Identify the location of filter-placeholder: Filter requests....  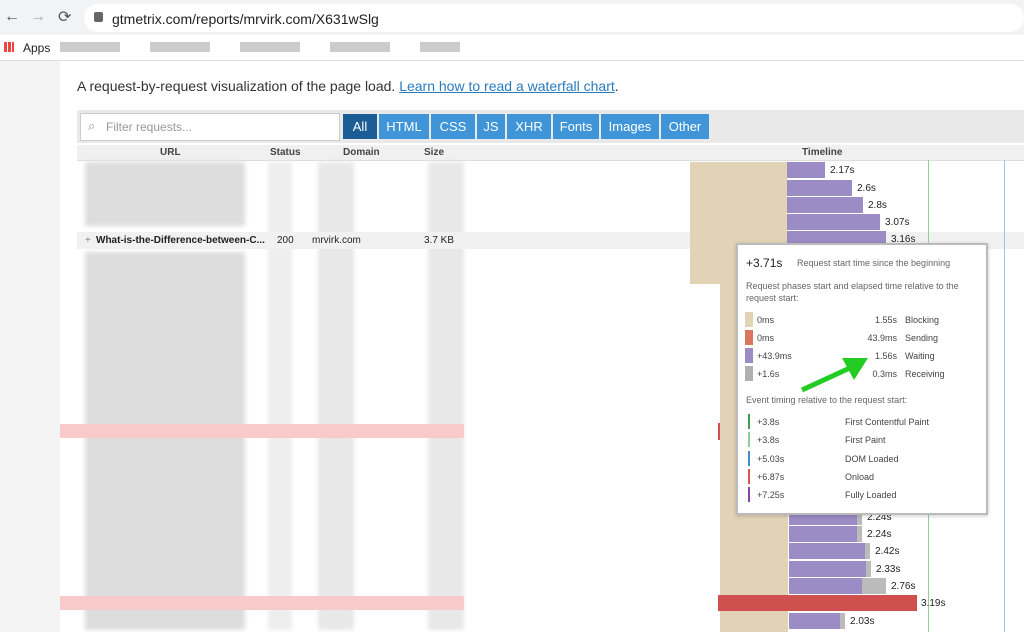
(149, 127).